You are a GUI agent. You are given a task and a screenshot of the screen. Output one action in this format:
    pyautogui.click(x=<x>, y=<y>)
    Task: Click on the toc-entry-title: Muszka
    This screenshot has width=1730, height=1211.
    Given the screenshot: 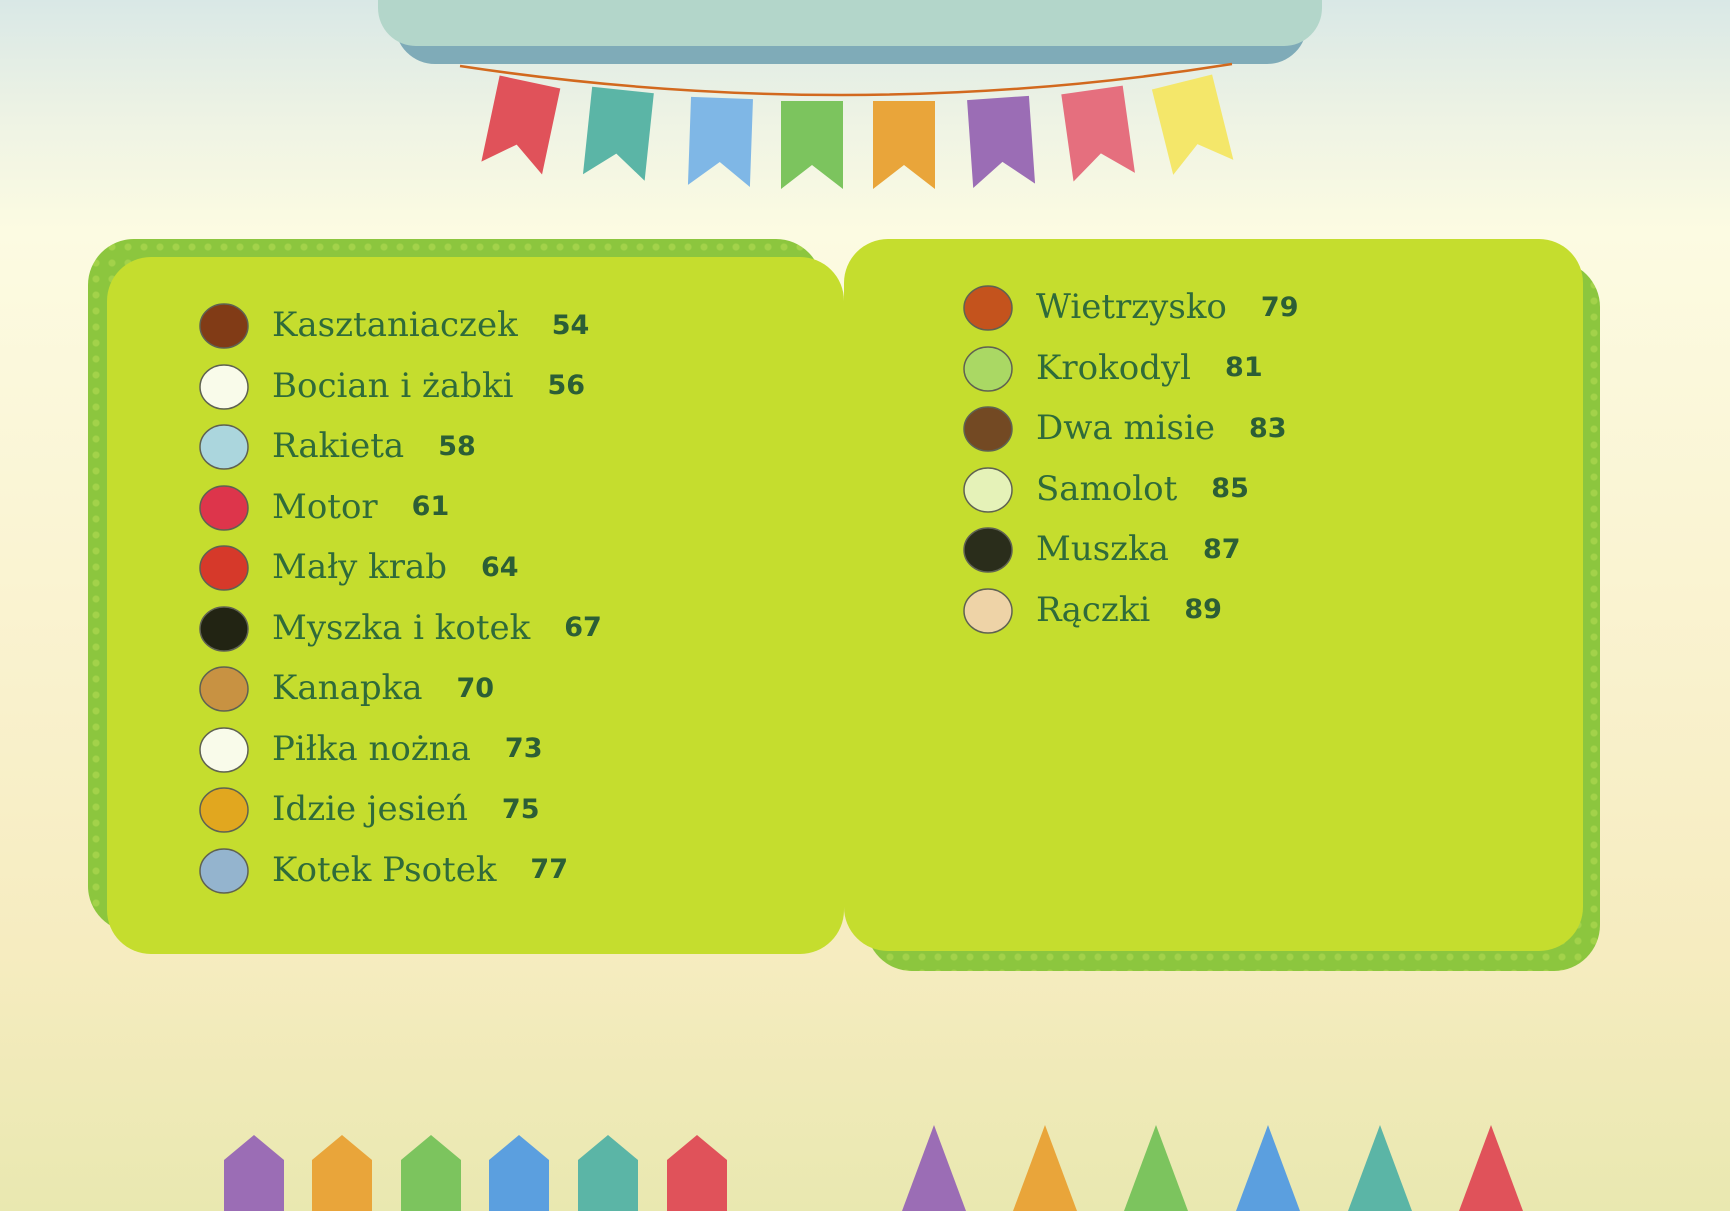 What is the action you would take?
    pyautogui.click(x=1102, y=549)
    